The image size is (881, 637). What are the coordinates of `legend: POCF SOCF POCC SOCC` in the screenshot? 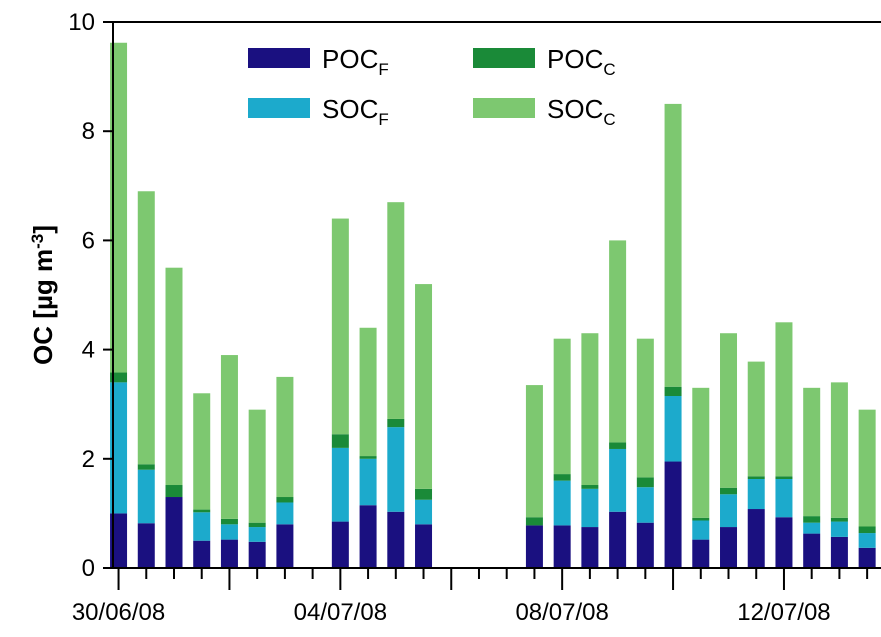 It's located at (432, 86).